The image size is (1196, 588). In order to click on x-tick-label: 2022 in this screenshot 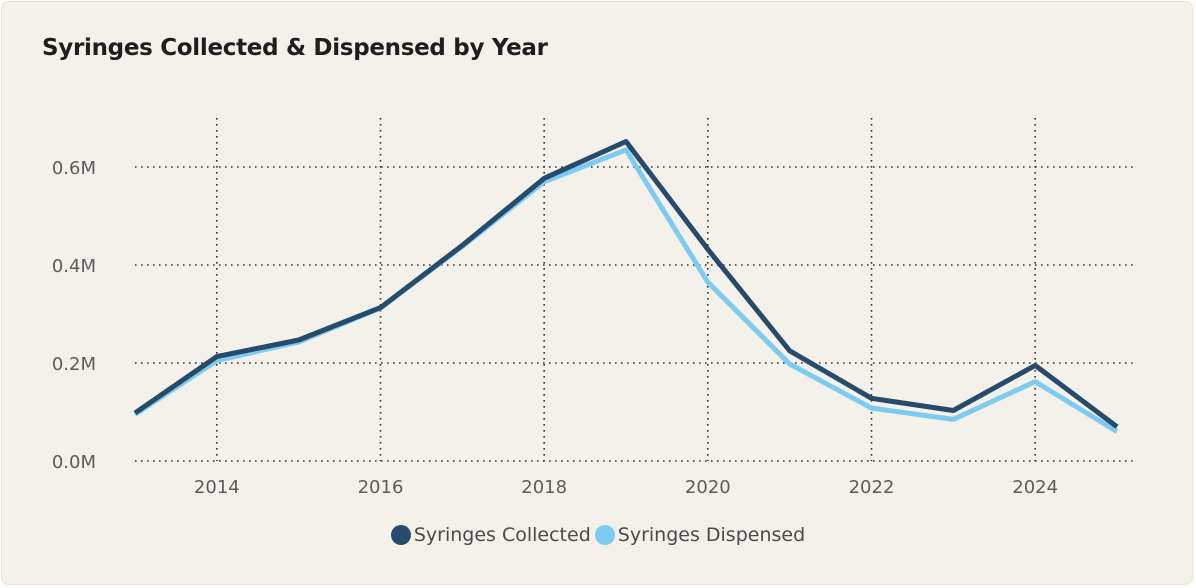, I will do `click(872, 487)`.